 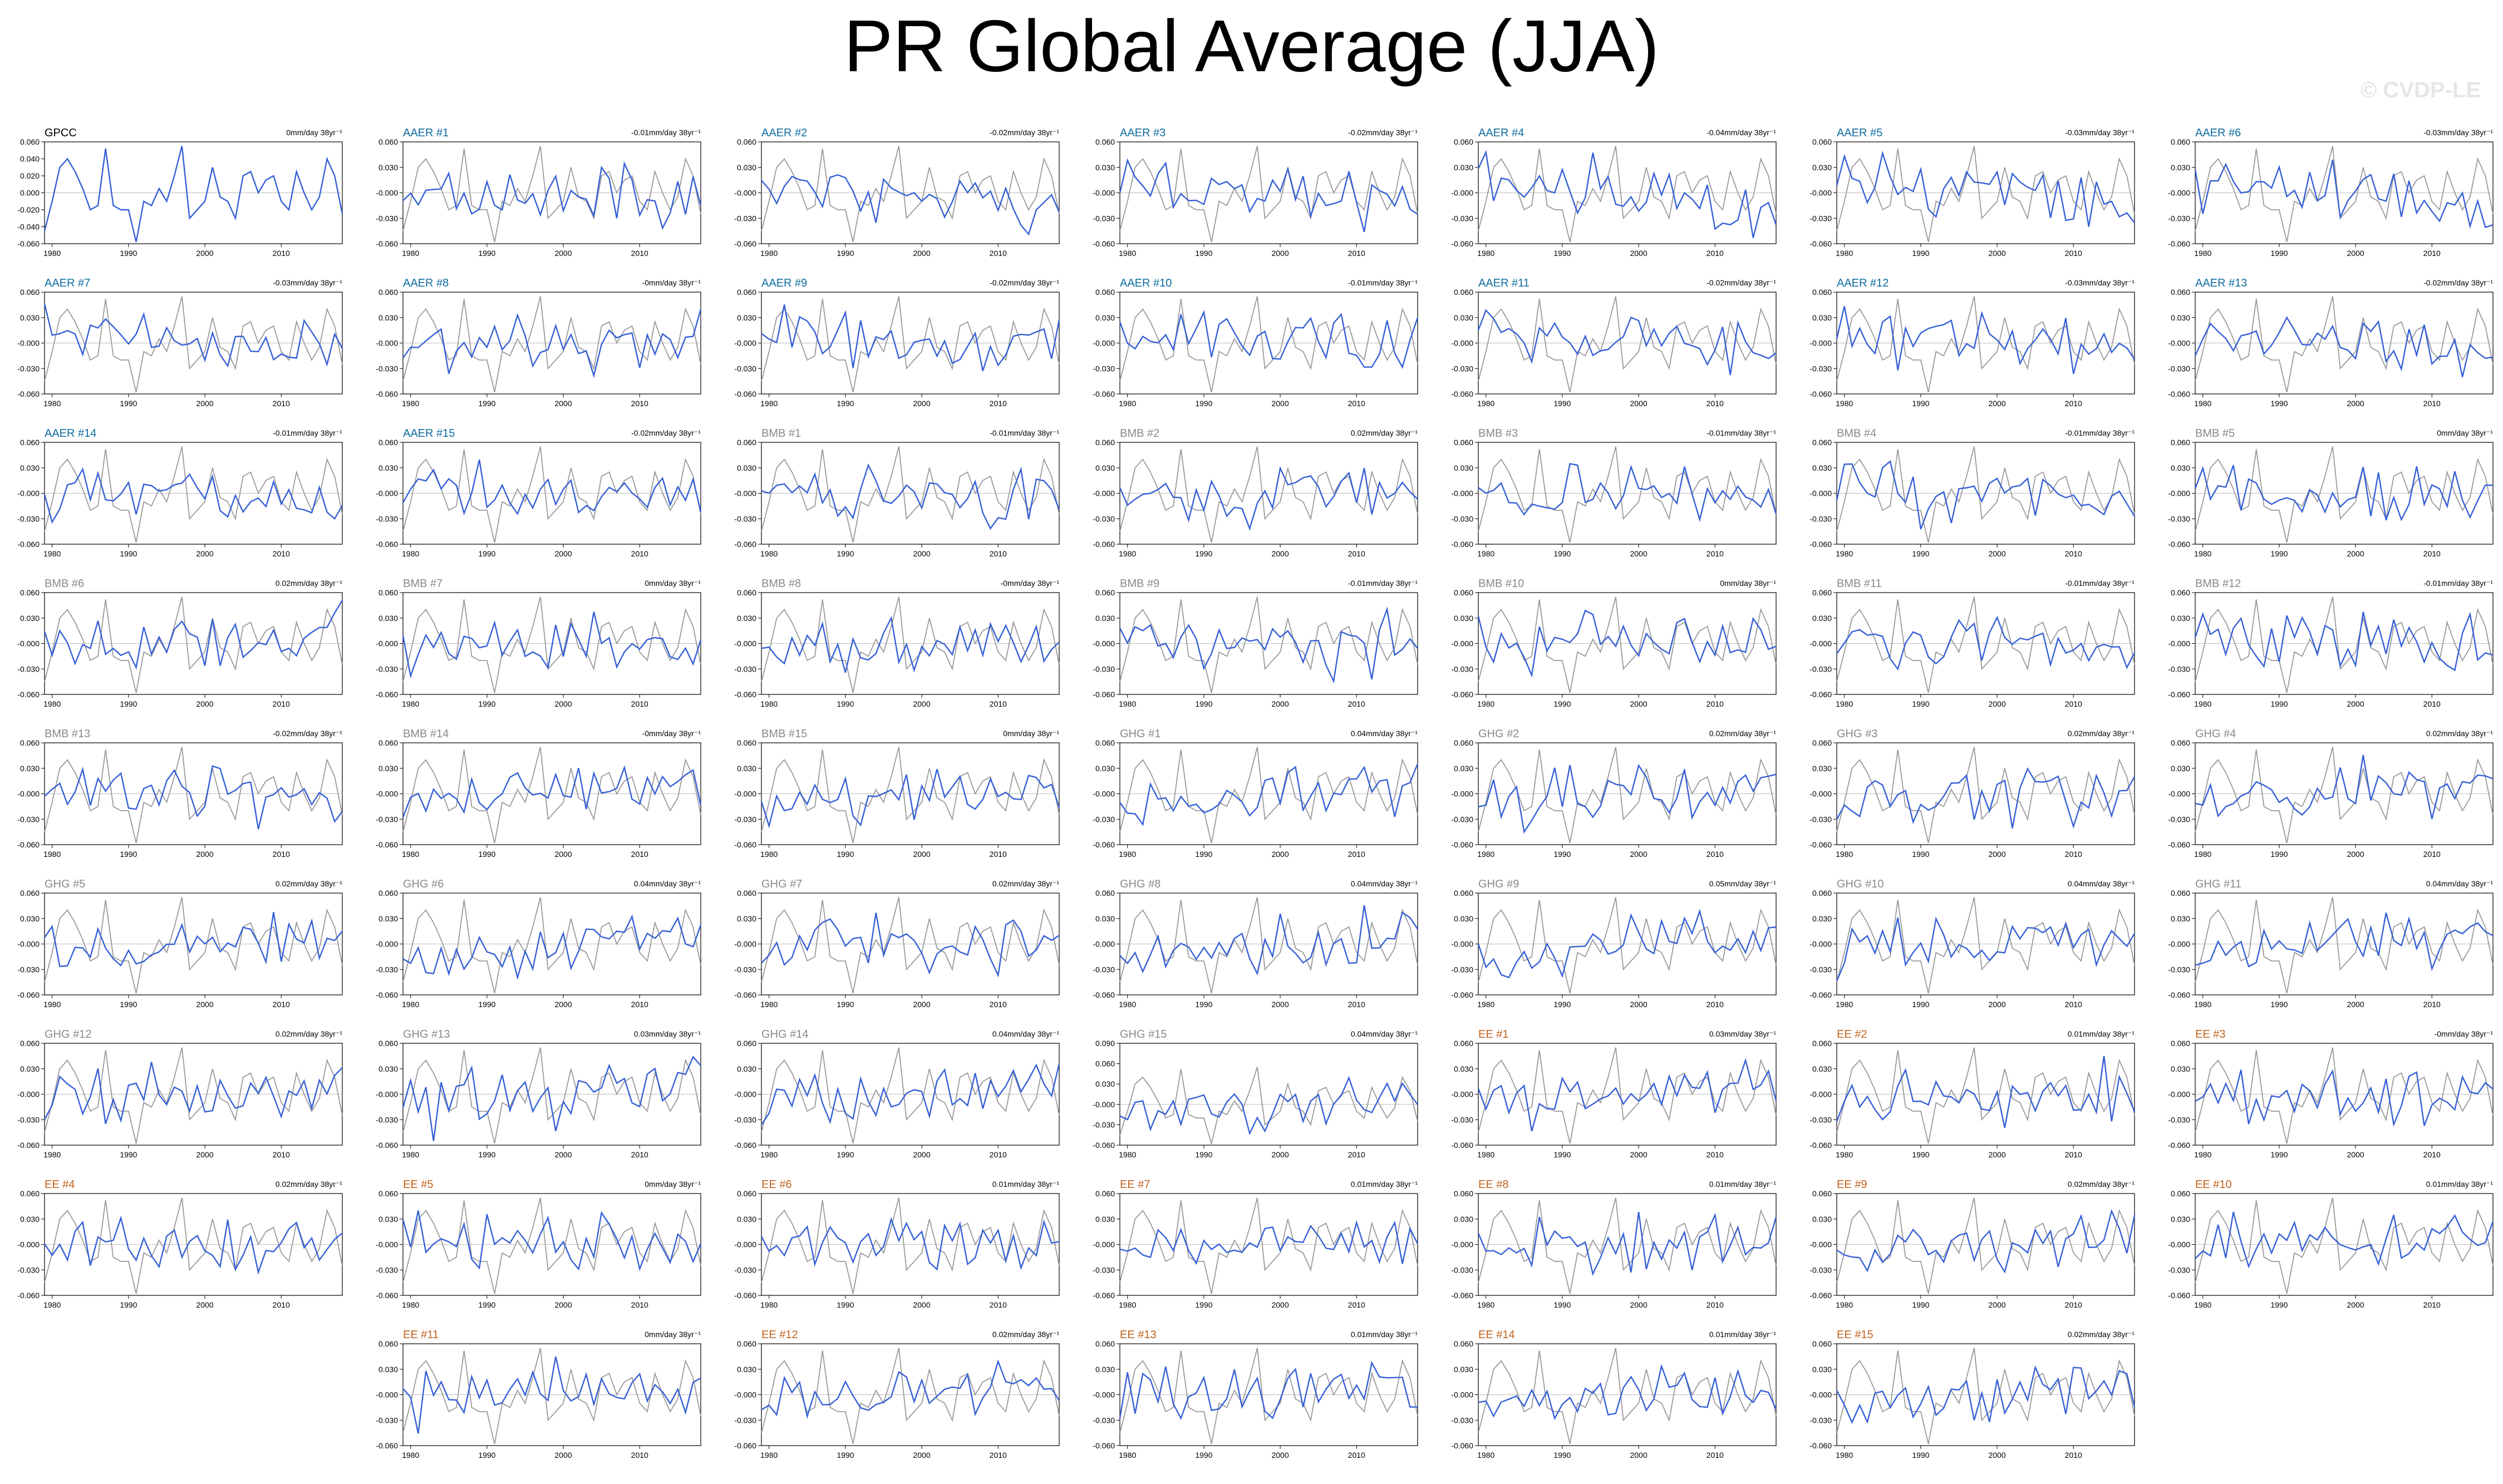 I want to click on panel-title: GHG #8, so click(x=1140, y=884).